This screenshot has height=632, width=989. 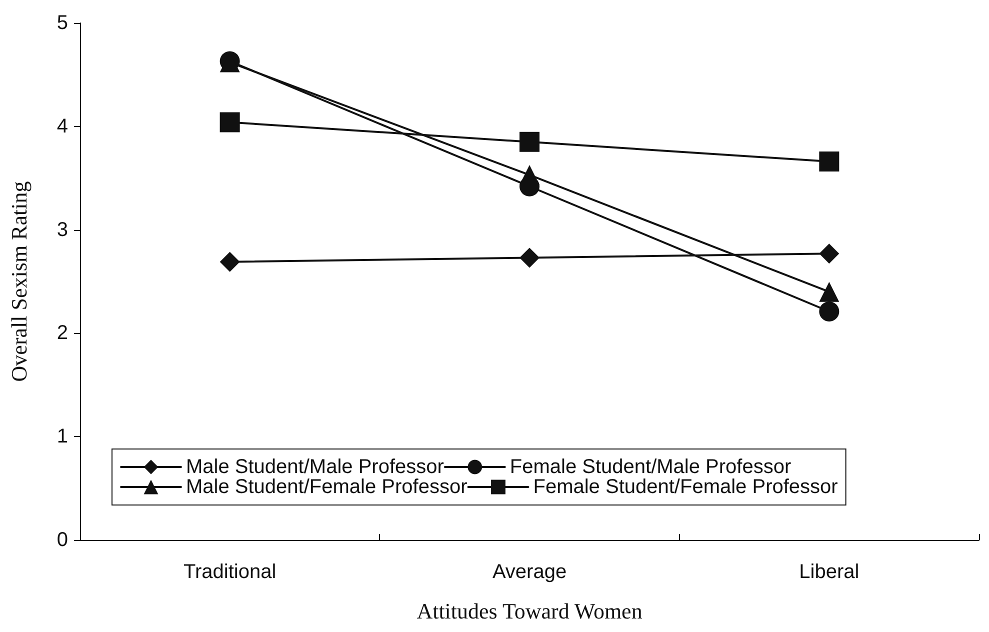 What do you see at coordinates (62, 23) in the screenshot?
I see `y-tick-label: 5` at bounding box center [62, 23].